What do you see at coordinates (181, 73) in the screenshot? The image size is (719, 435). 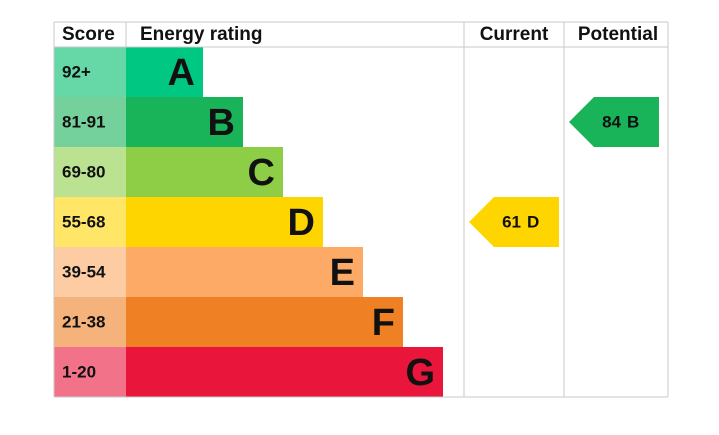 I see `rating-letter: A` at bounding box center [181, 73].